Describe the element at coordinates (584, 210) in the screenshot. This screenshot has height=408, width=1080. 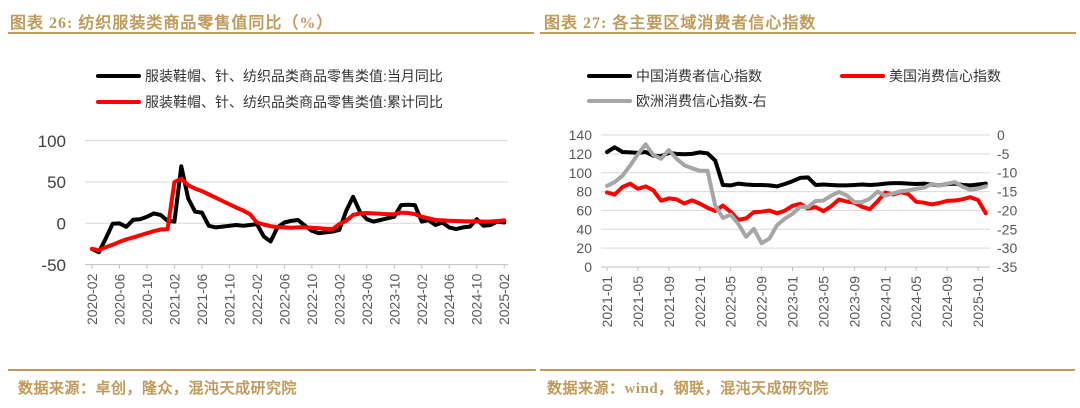
I see `y-axis-label: 60` at that location.